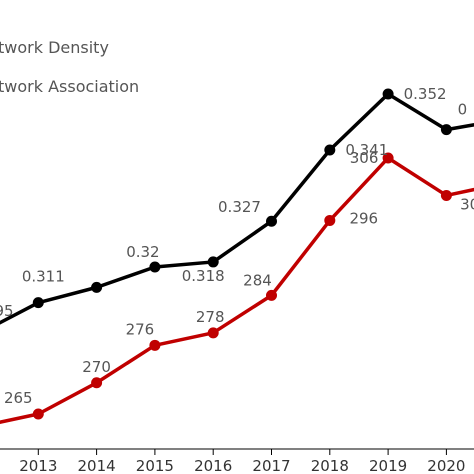 This screenshot has height=474, width=474. I want to click on association-data-label: 300, so click(467, 204).